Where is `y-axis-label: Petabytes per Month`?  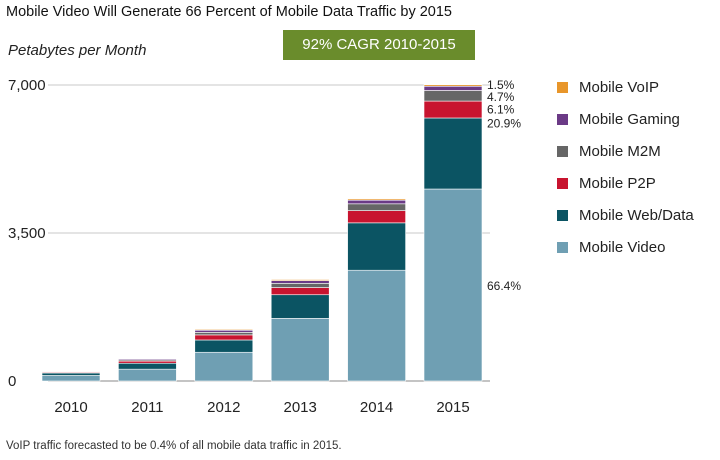 y-axis-label: Petabytes per Month is located at coordinates (77, 50).